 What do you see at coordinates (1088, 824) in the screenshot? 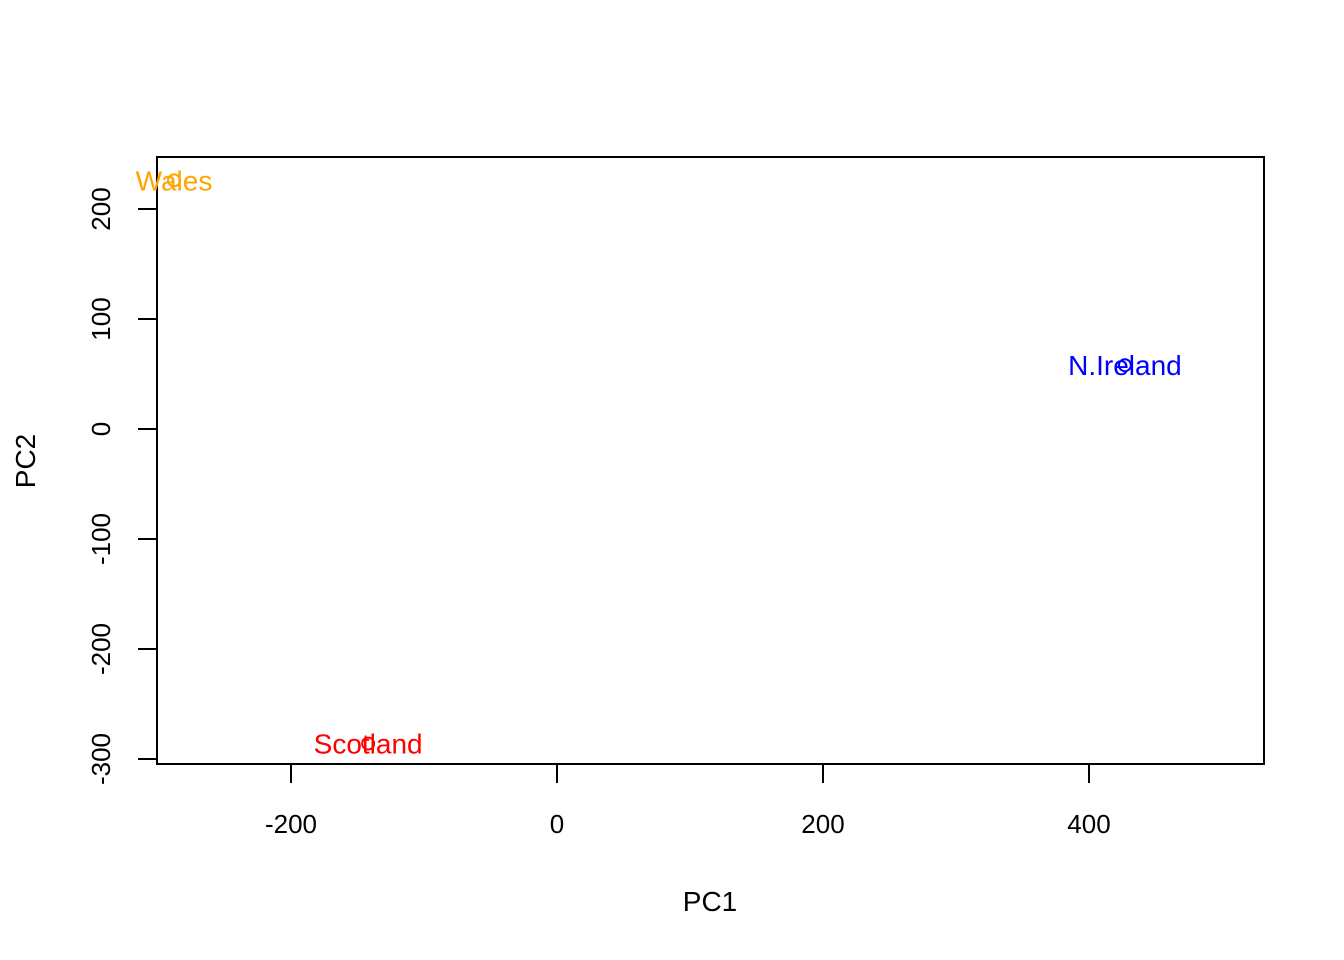
I see `x-tick-label: 400` at bounding box center [1088, 824].